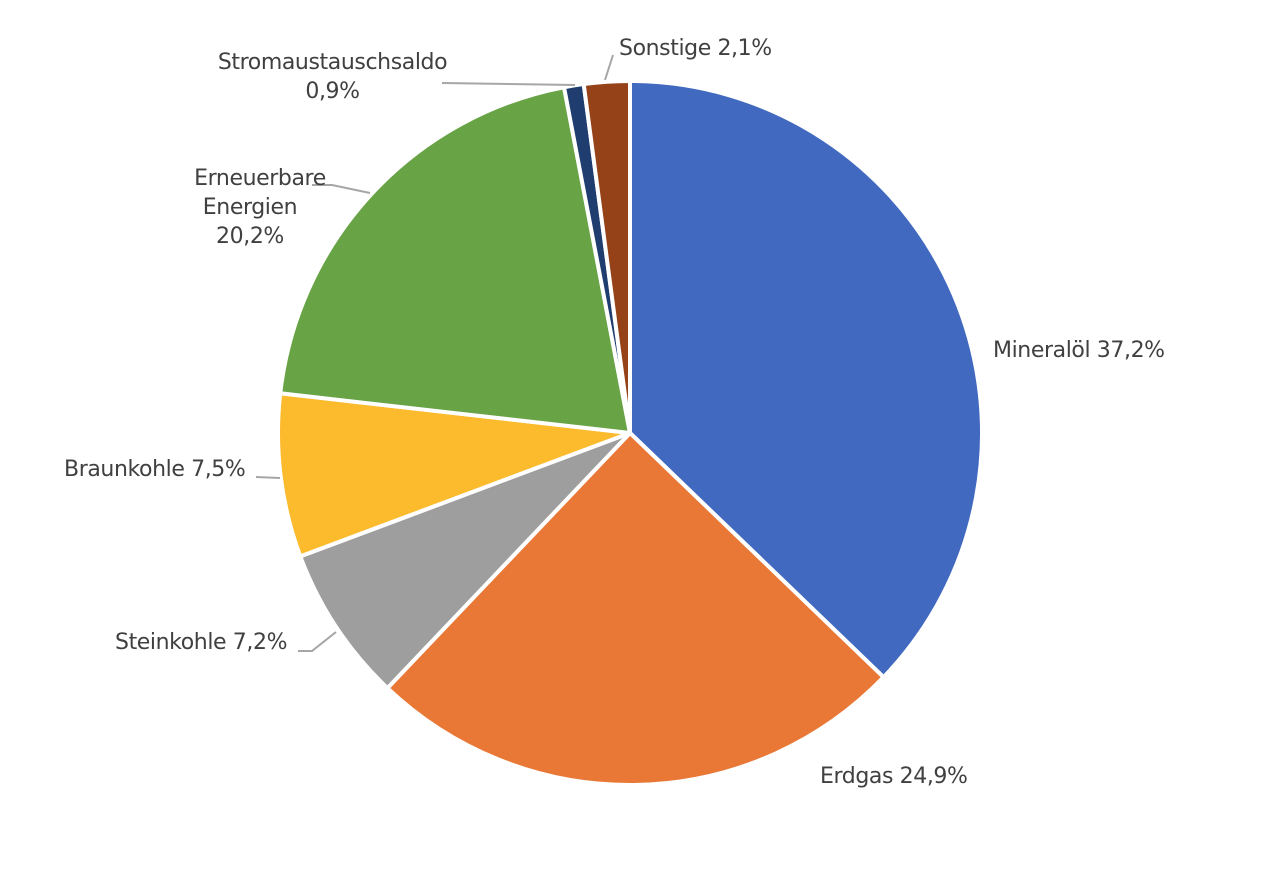 Image resolution: width=1264 pixels, height=872 pixels. Describe the element at coordinates (508, 84) in the screenshot. I see `leader-line-strom` at that location.